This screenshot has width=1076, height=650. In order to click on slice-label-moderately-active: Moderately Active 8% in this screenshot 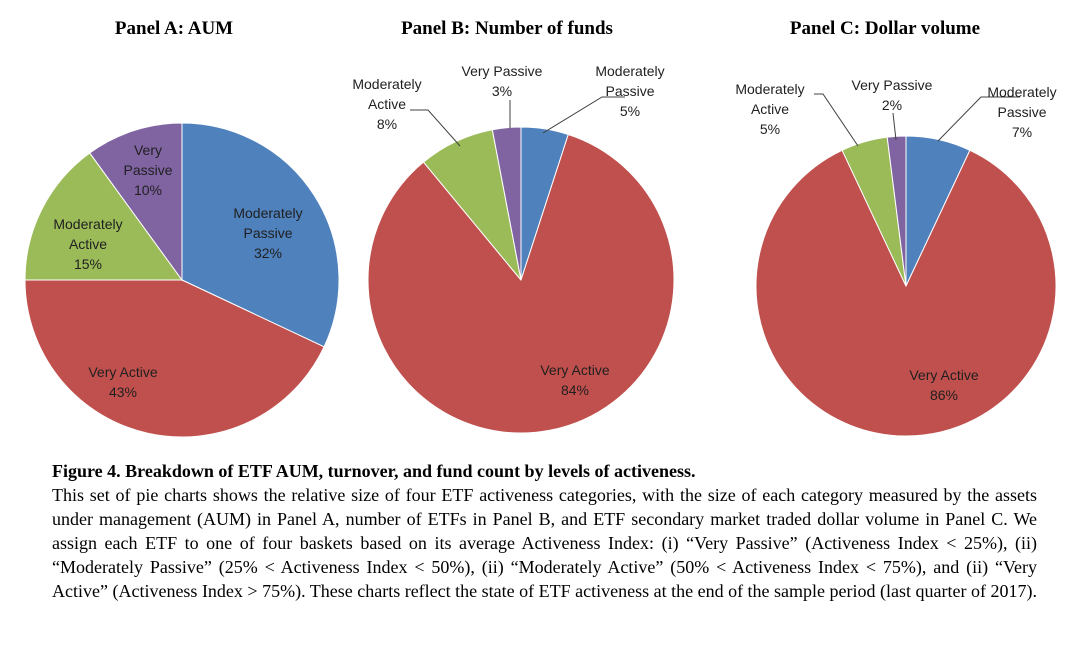, I will do `click(386, 104)`.